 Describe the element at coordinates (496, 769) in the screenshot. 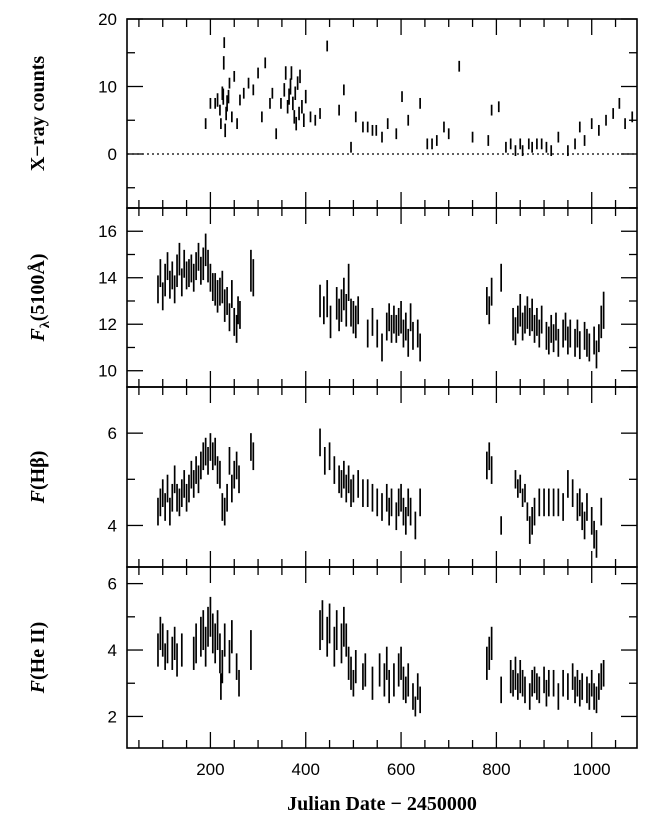

I see `x-tick-label: 800` at that location.